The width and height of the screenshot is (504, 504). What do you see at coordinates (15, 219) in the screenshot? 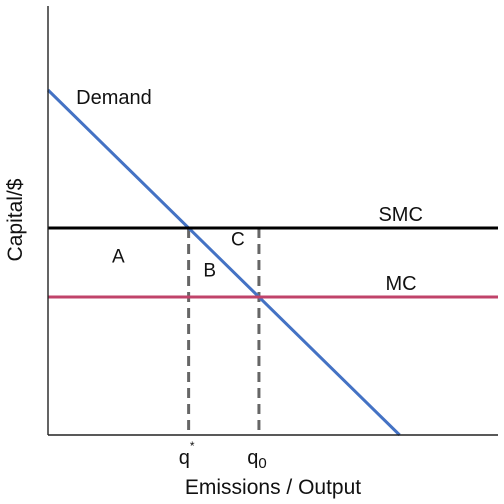
I see `y-axis-title: Capital/$` at bounding box center [15, 219].